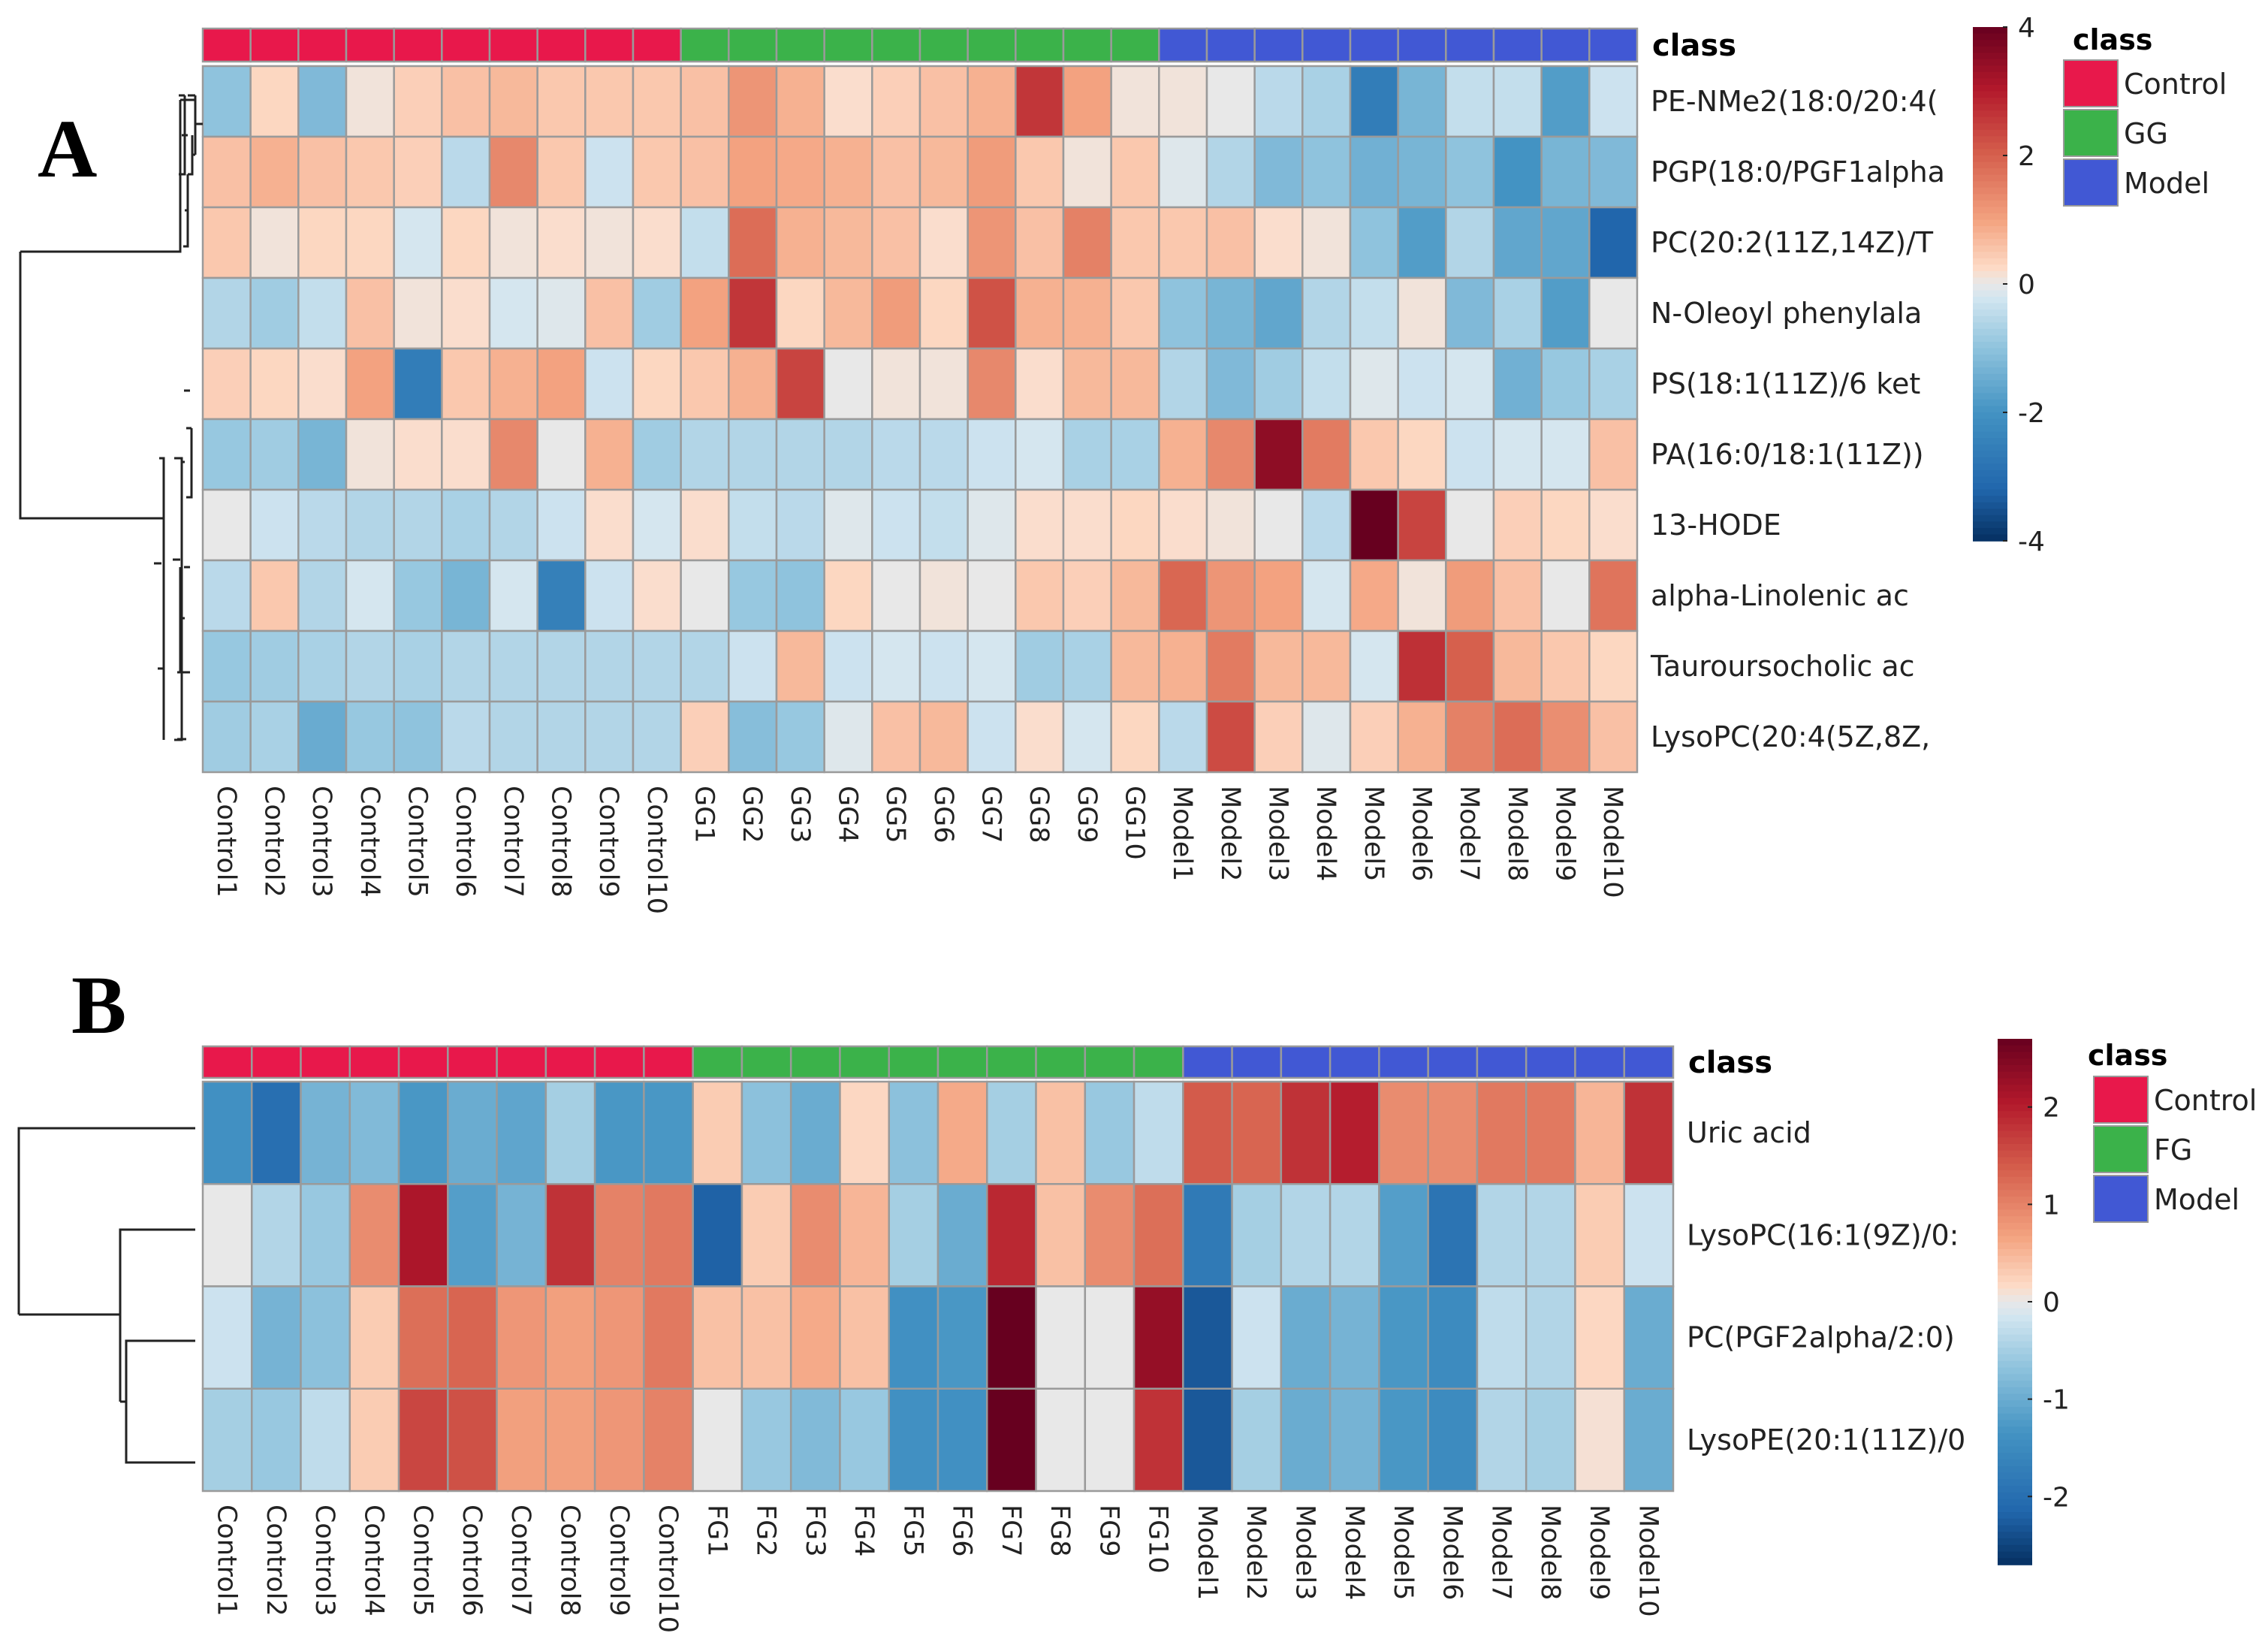 This screenshot has width=2268, height=1636. Describe the element at coordinates (1207, 1552) in the screenshot. I see `column-label: Model1` at that location.